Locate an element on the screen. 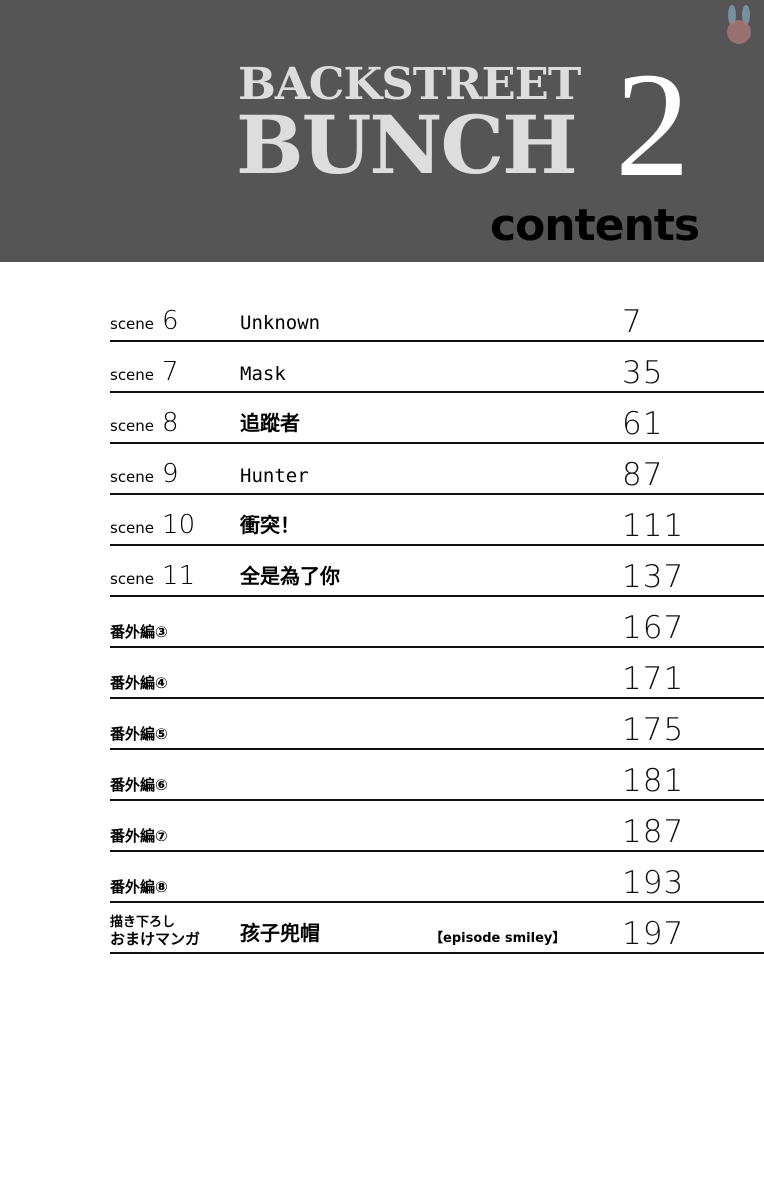 The image size is (764, 1200). scene-number: 9 is located at coordinates (170, 474).